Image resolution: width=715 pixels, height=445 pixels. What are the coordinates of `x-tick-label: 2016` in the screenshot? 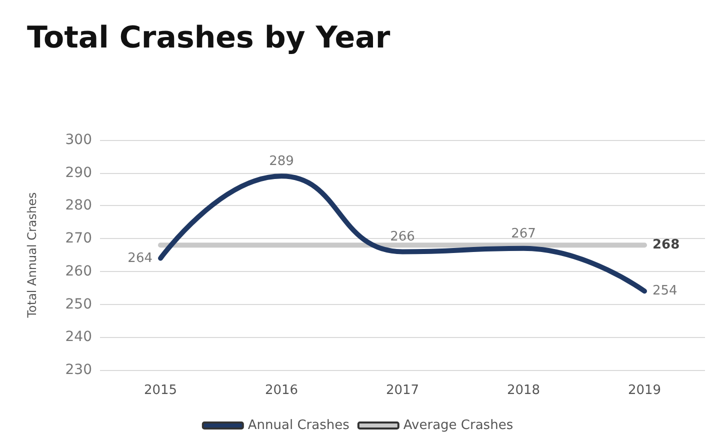 It's located at (281, 390).